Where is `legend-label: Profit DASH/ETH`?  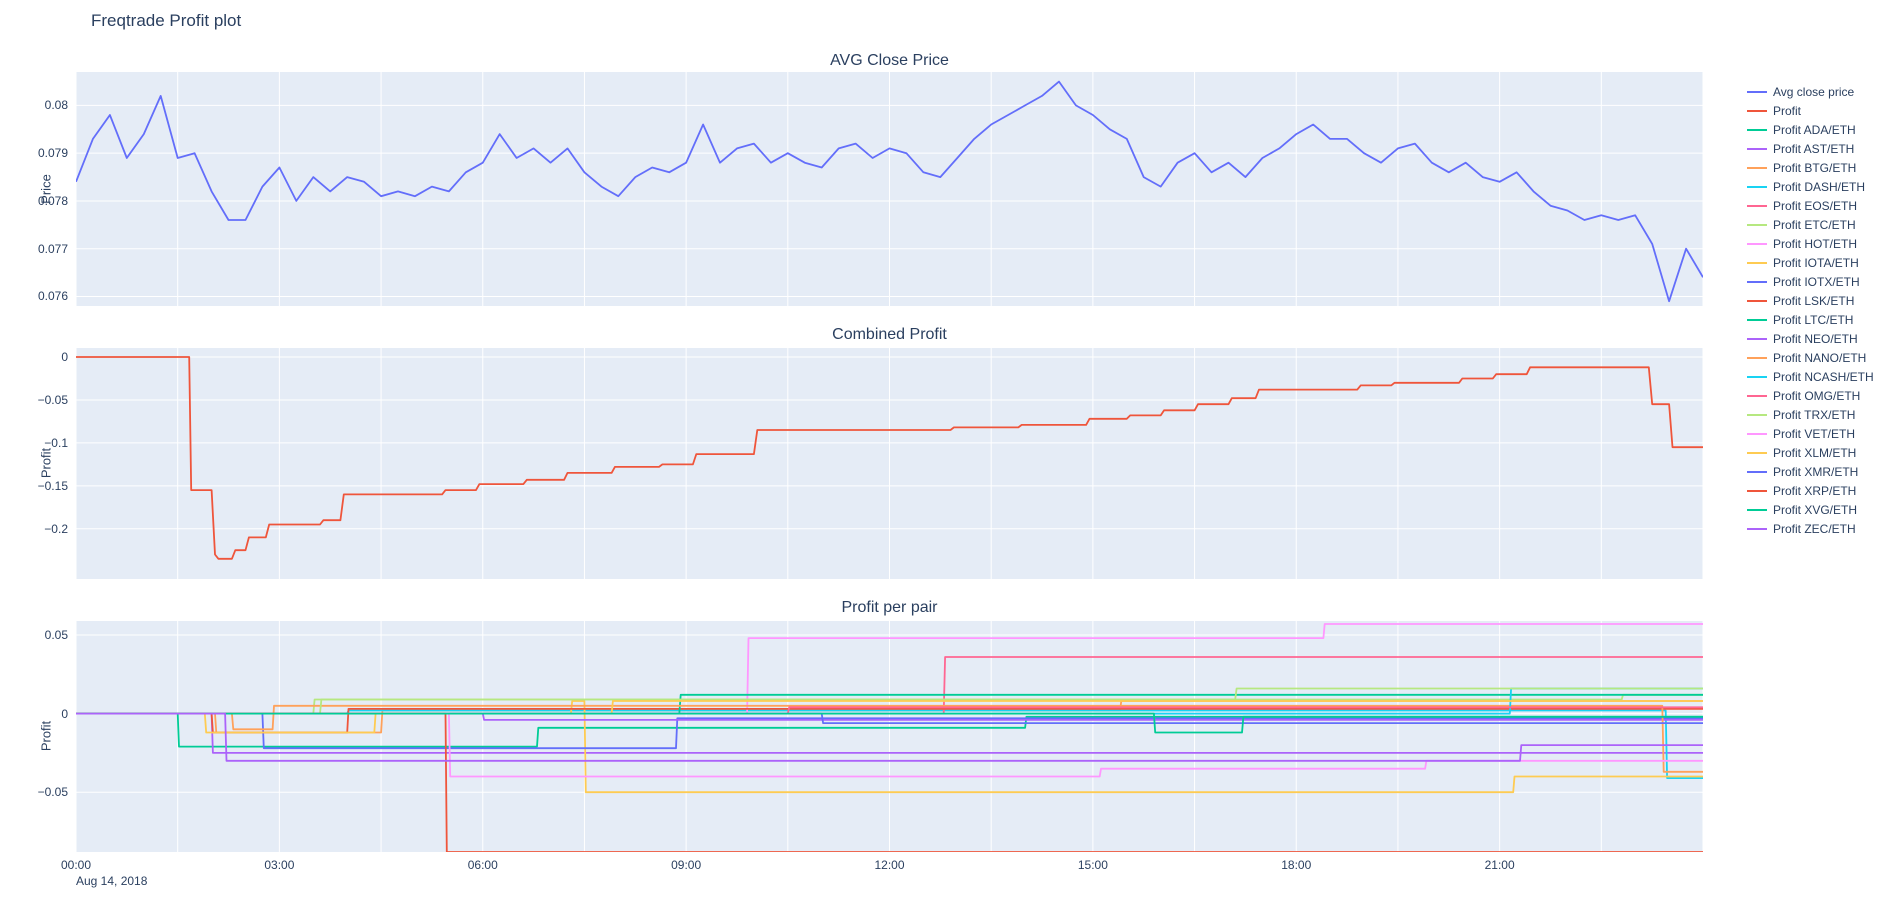
legend-label: Profit DASH/ETH is located at coordinates (1819, 186).